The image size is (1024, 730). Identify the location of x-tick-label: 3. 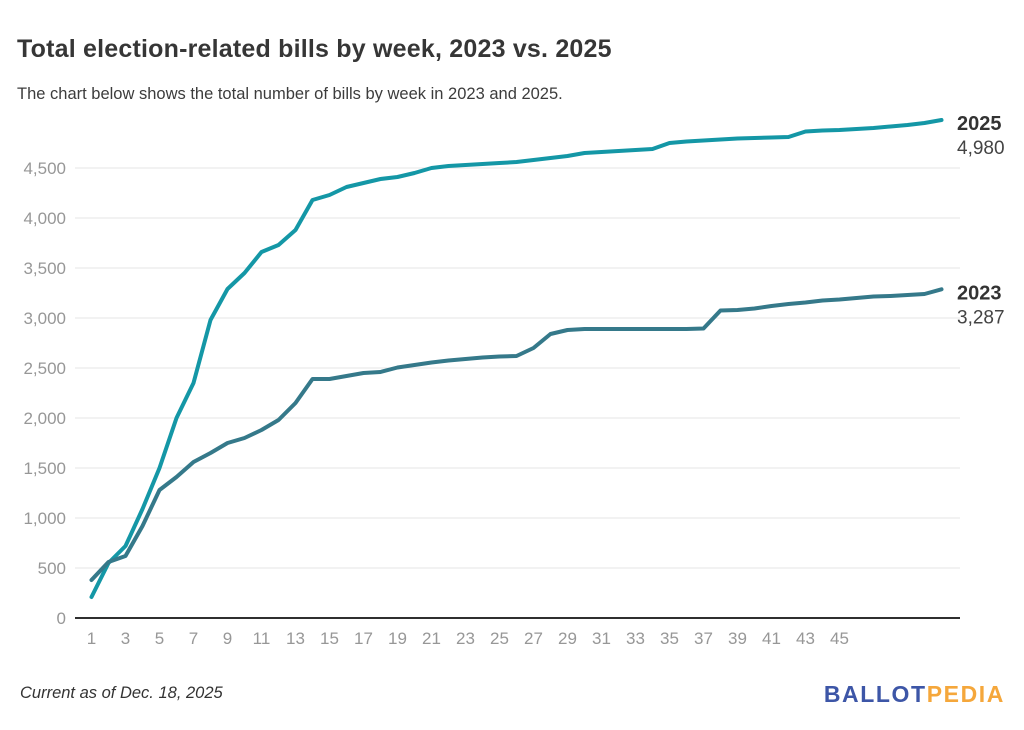
(125, 638).